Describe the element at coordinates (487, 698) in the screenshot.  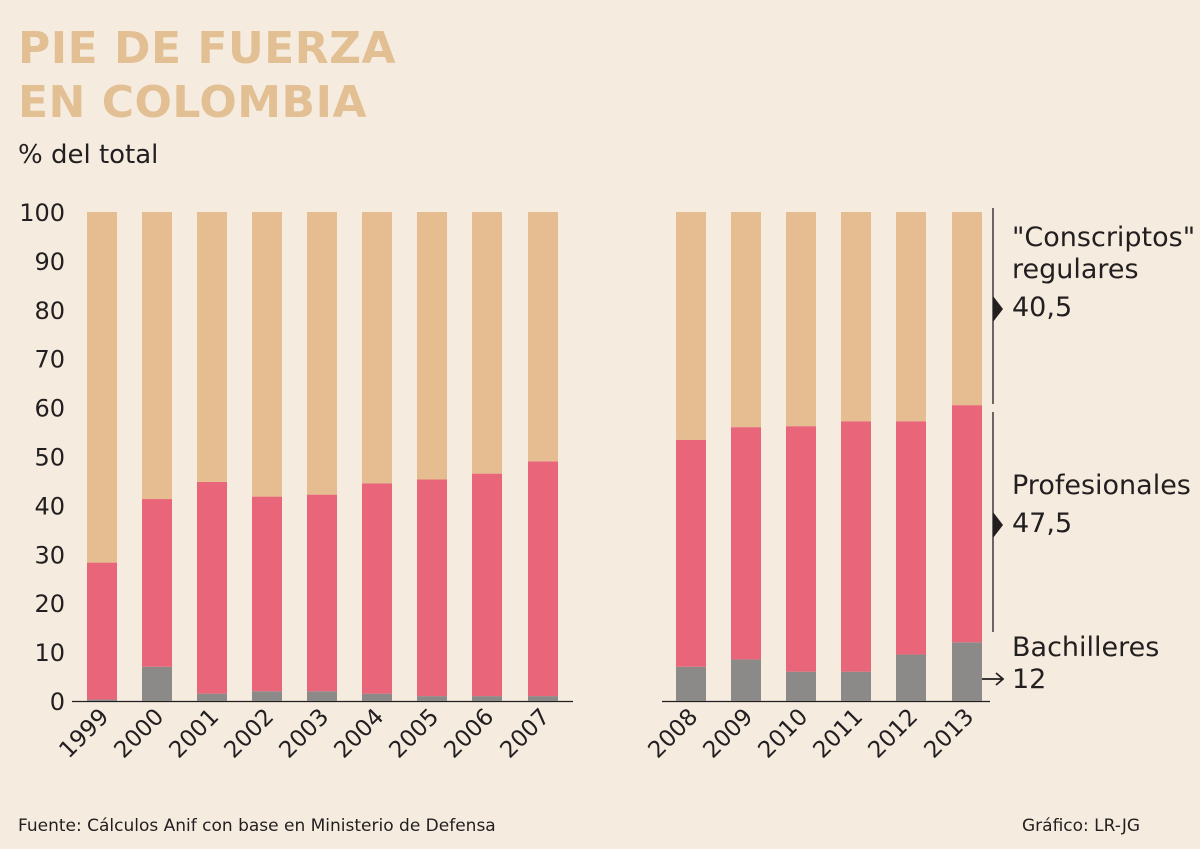
I see `bar-bachilleres-2006` at that location.